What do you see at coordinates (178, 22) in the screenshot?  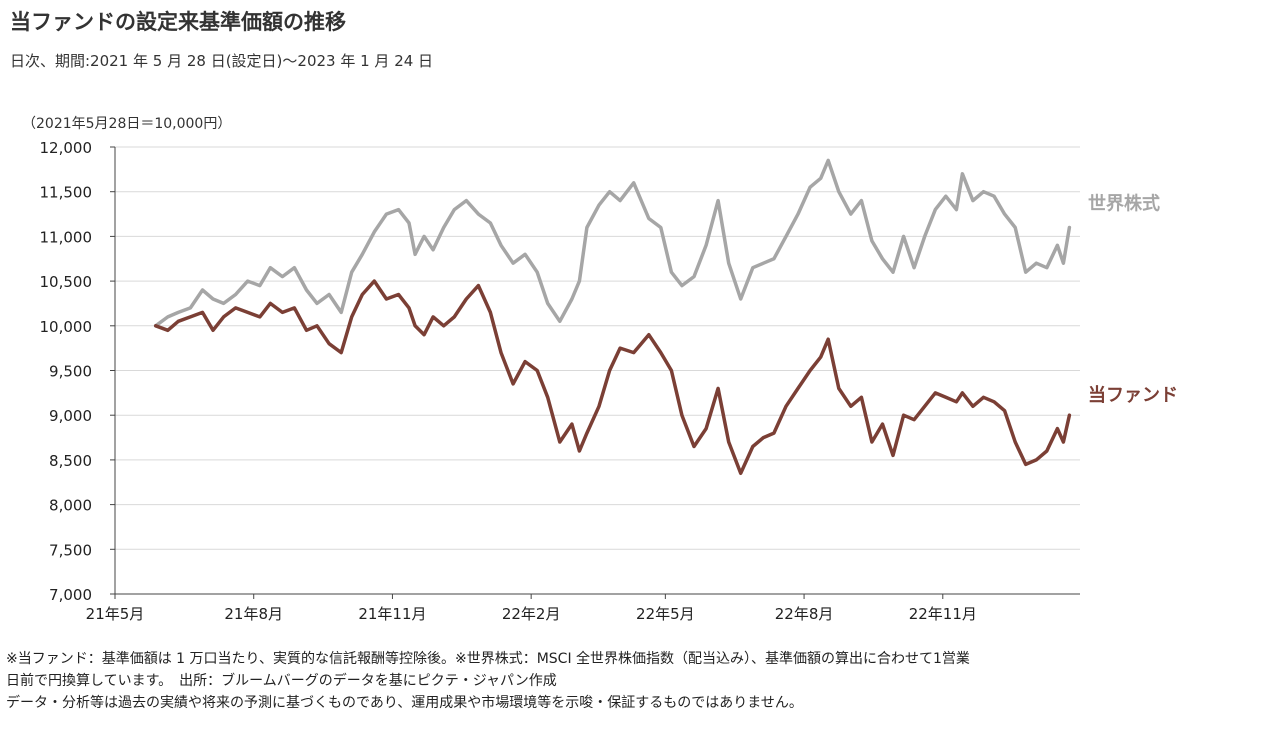 I see `chart-title: 当ファンドの設定来基準価額の推移` at bounding box center [178, 22].